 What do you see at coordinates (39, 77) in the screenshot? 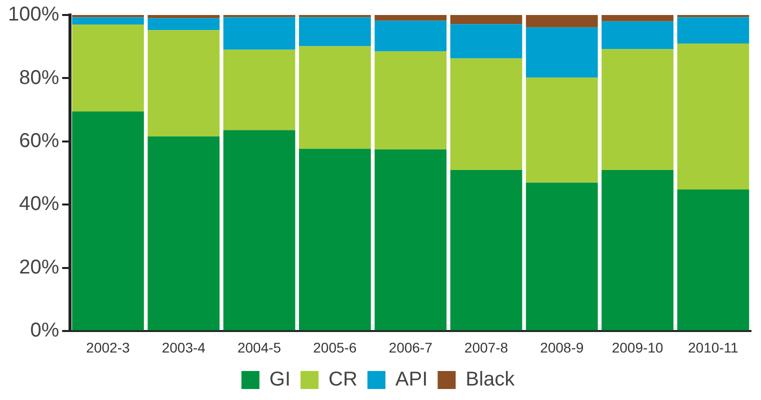
I see `y-tick-label: 80%` at bounding box center [39, 77].